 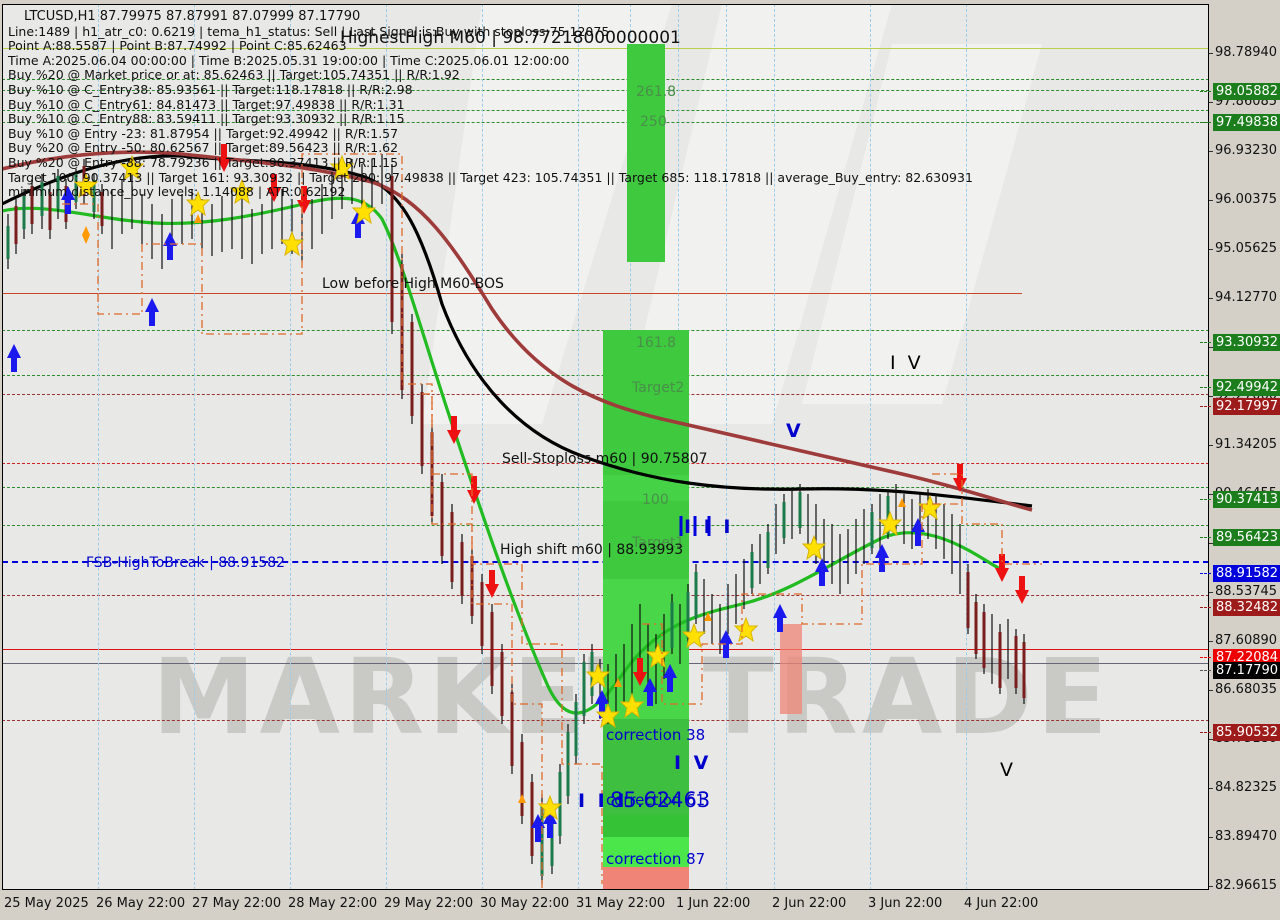 What do you see at coordinates (1246, 836) in the screenshot?
I see `price-tick-label: 83.89470` at bounding box center [1246, 836].